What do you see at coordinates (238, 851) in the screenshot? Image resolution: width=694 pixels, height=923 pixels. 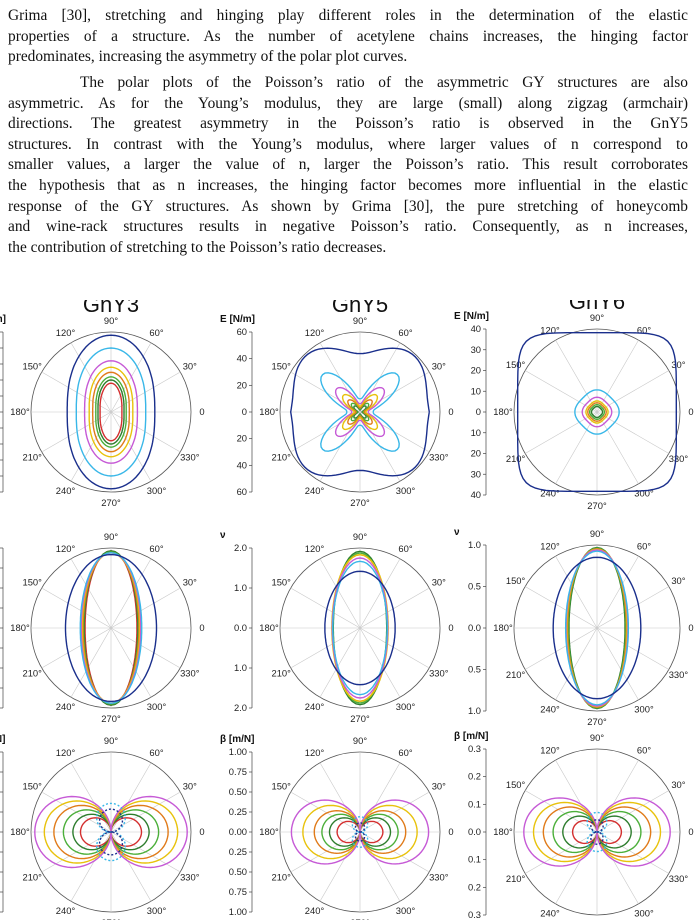 I see `value-tick-label: 0.25` at bounding box center [238, 851].